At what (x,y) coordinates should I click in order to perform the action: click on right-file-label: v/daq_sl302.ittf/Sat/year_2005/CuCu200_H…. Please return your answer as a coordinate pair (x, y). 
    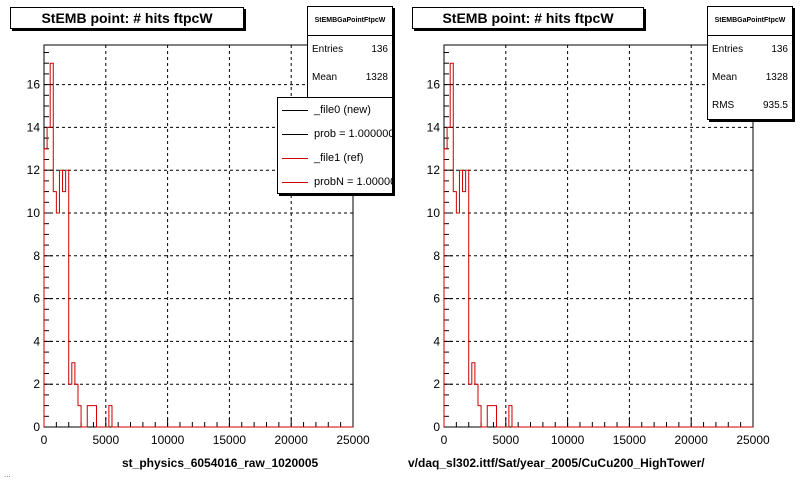
    Looking at the image, I should click on (556, 463).